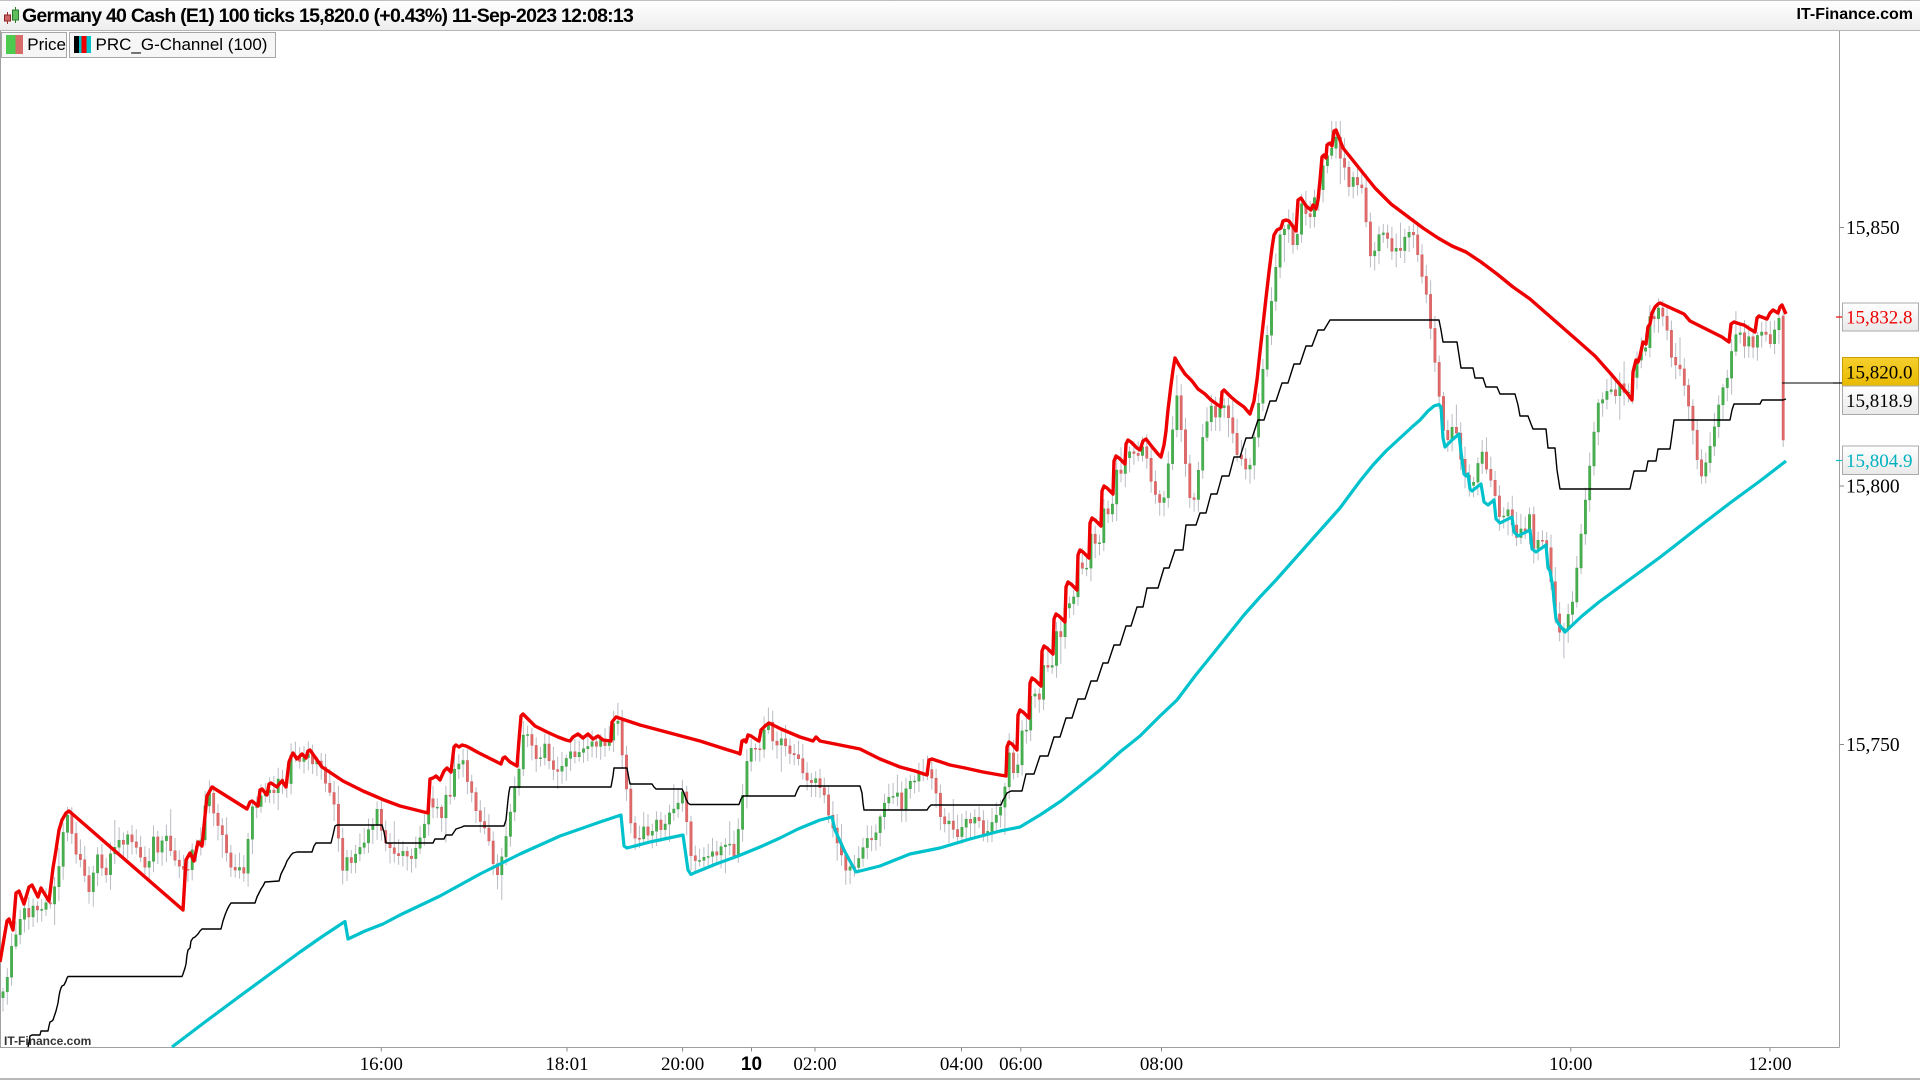  Describe the element at coordinates (1020, 1064) in the screenshot. I see `svg-text: 06:00` at that location.